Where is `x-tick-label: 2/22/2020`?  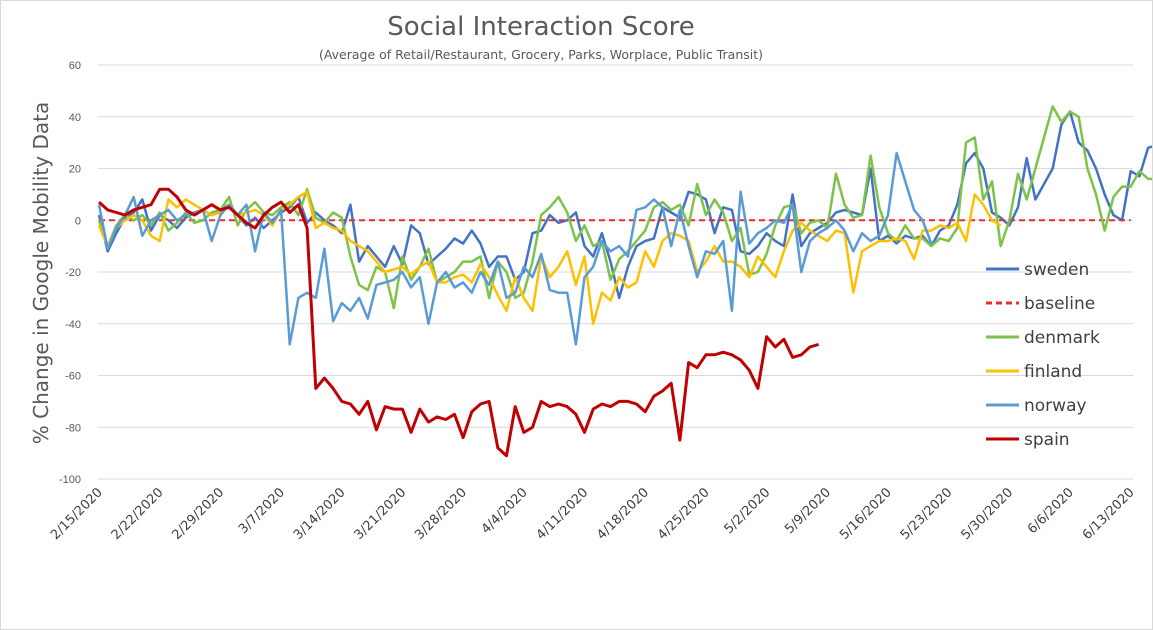 x-tick-label: 2/22/2020 is located at coordinates (138, 514).